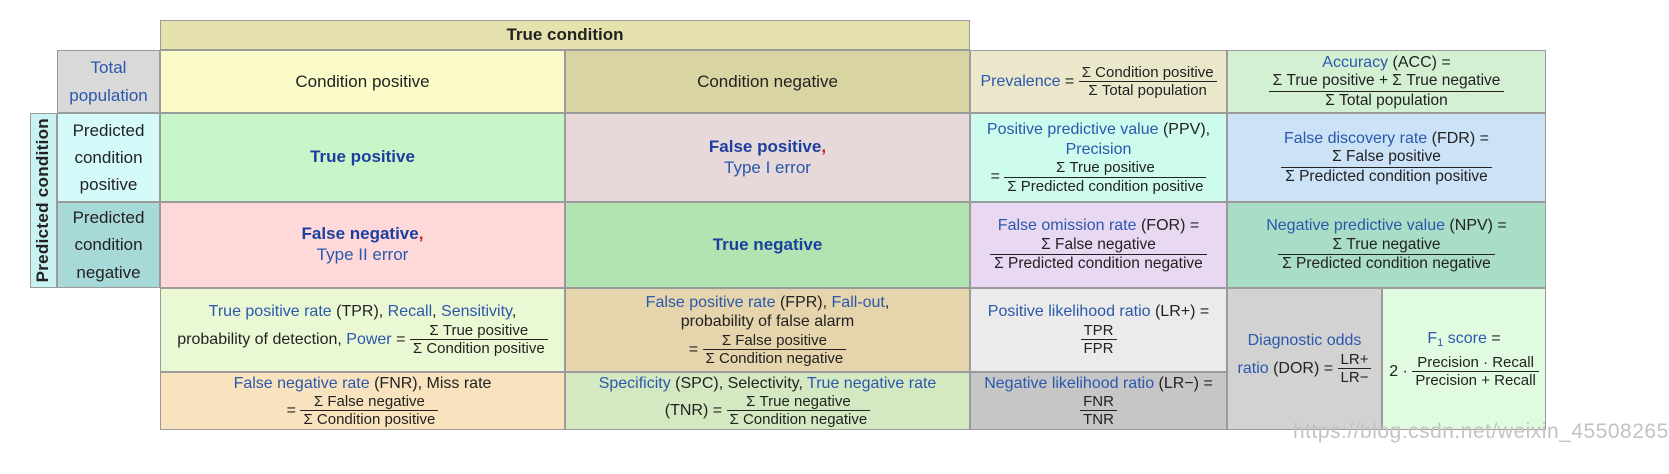 The height and width of the screenshot is (474, 1669). I want to click on dor-link-line1: Diagnostic odds, so click(1304, 341).